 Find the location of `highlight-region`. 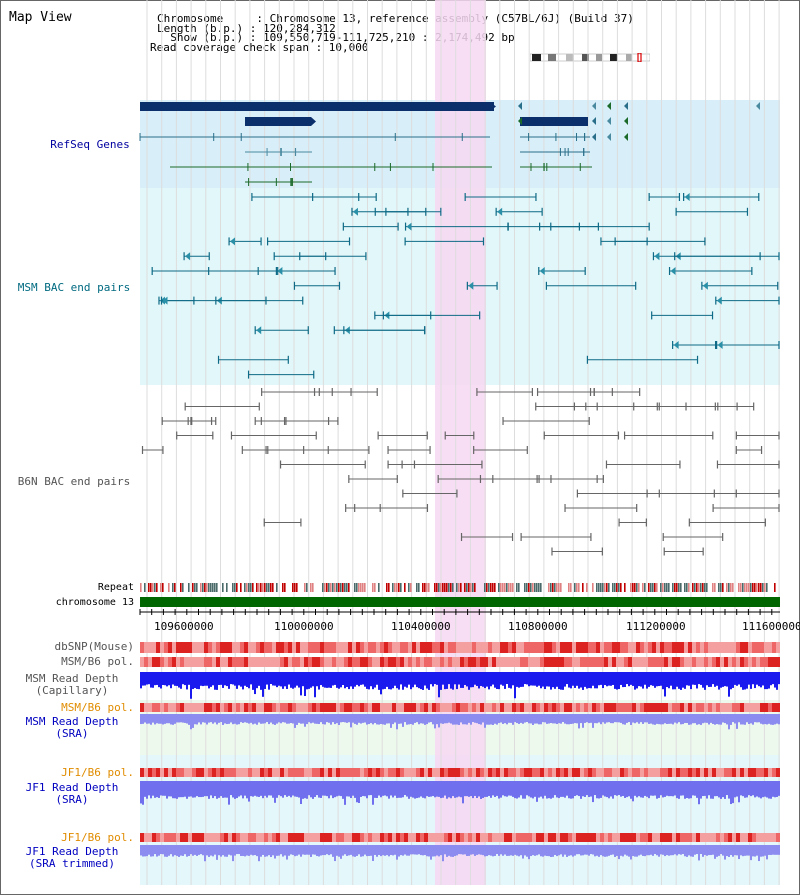

highlight-region is located at coordinates (460, 442).